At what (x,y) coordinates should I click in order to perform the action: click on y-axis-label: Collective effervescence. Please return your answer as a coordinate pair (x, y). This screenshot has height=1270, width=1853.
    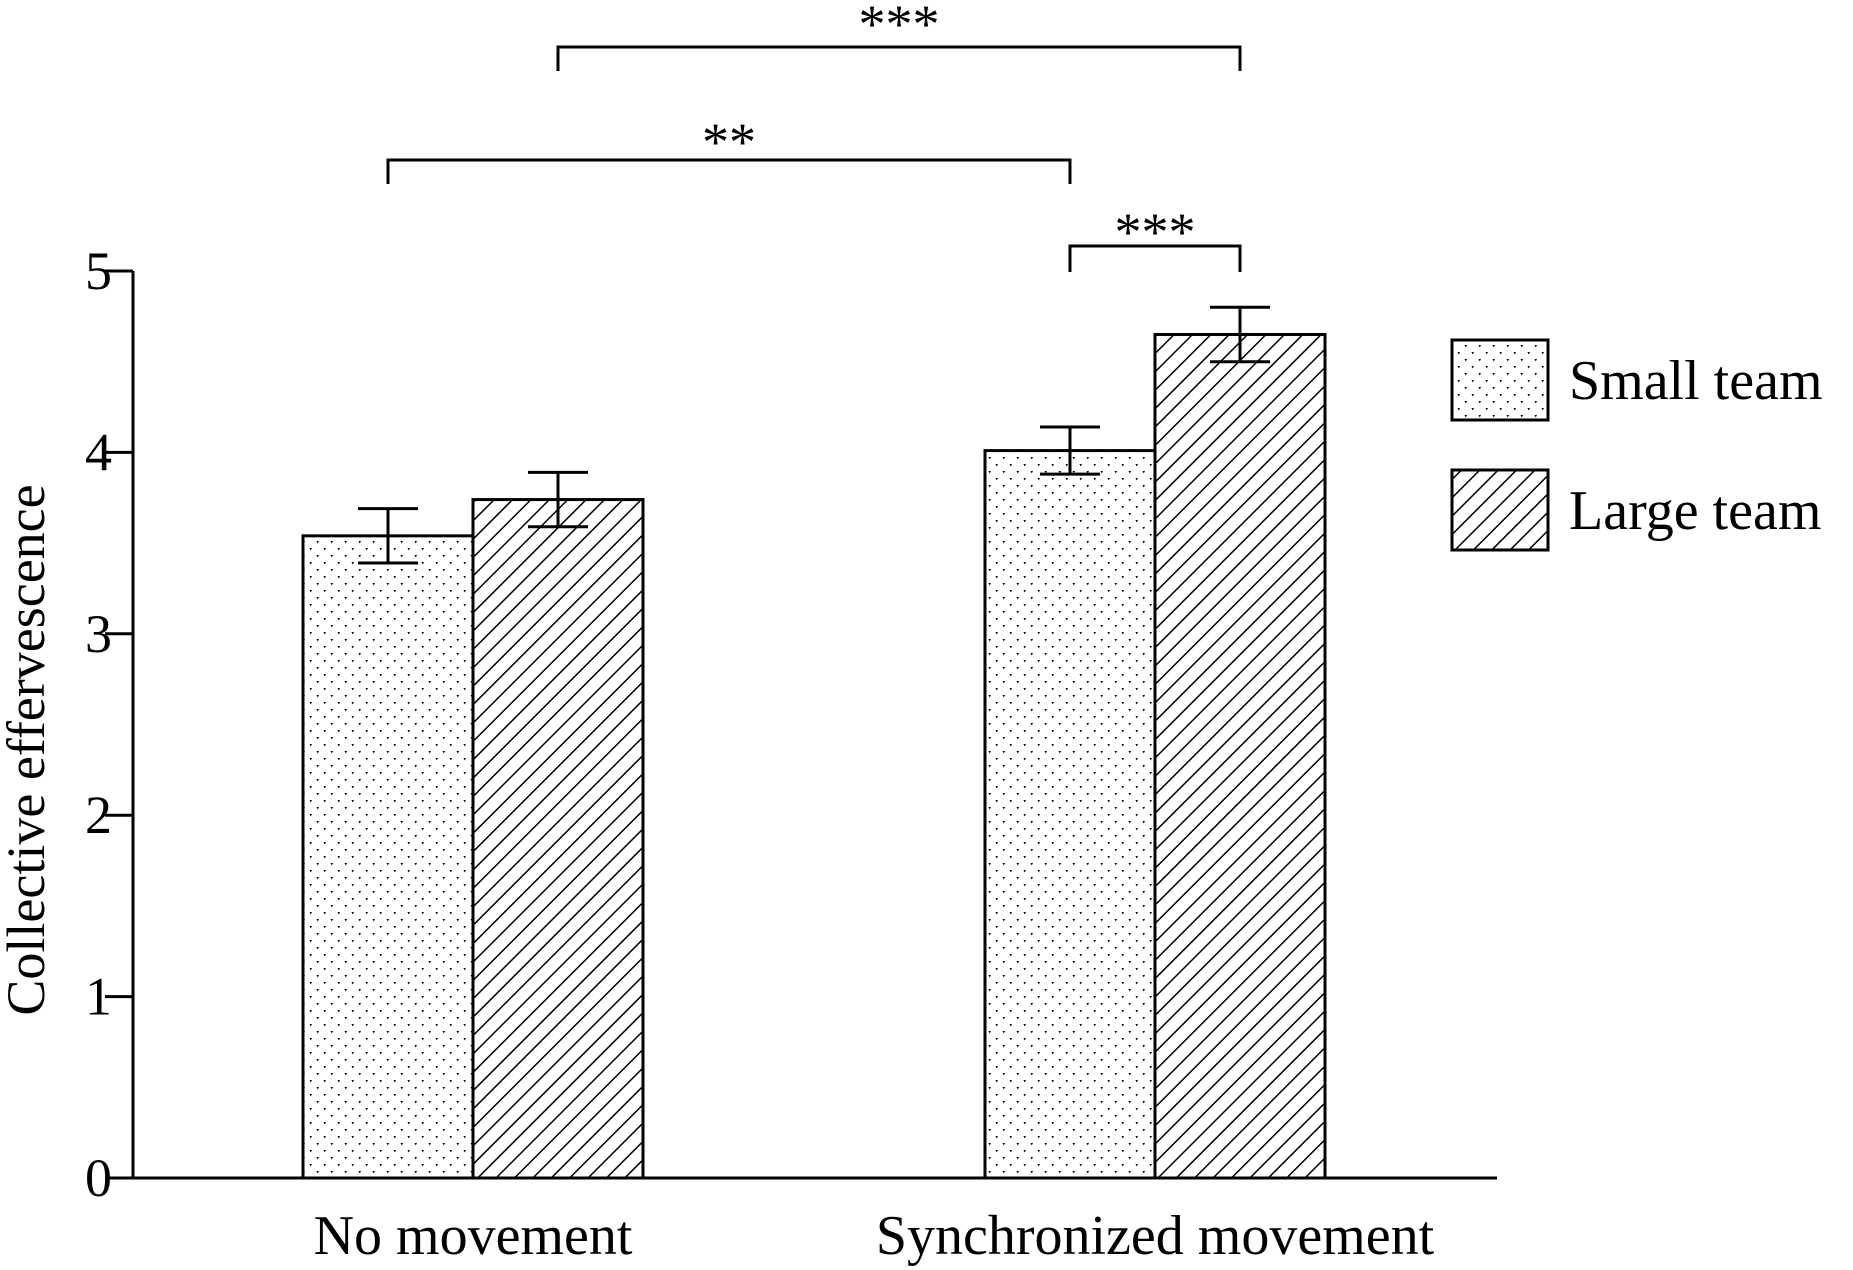
    Looking at the image, I should click on (28, 749).